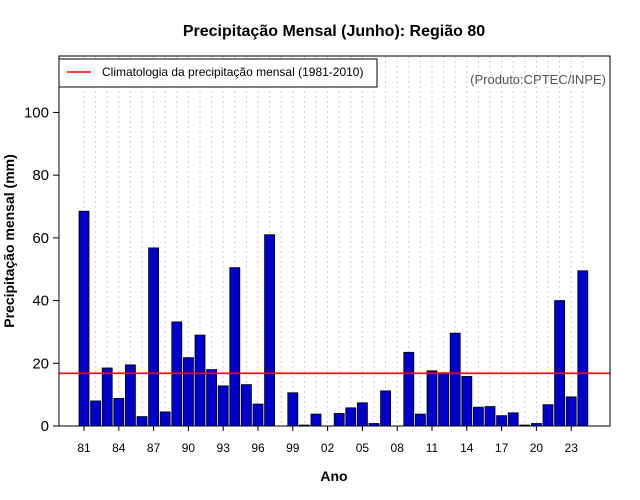 This screenshot has height=500, width=640. What do you see at coordinates (502, 421) in the screenshot?
I see `bar-2017` at bounding box center [502, 421].